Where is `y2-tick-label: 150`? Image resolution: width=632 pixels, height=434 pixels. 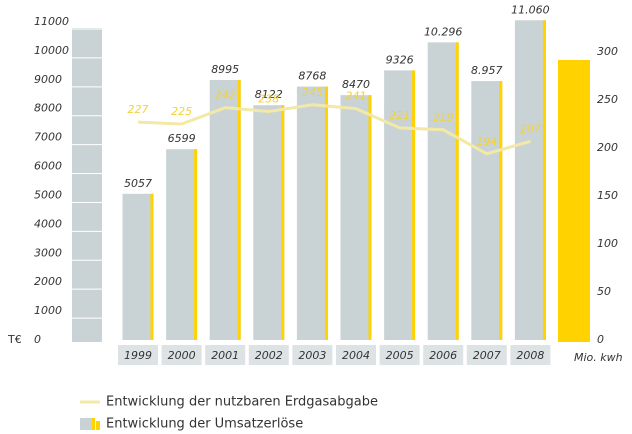
y2-tick-label: 150 is located at coordinates (607, 195).